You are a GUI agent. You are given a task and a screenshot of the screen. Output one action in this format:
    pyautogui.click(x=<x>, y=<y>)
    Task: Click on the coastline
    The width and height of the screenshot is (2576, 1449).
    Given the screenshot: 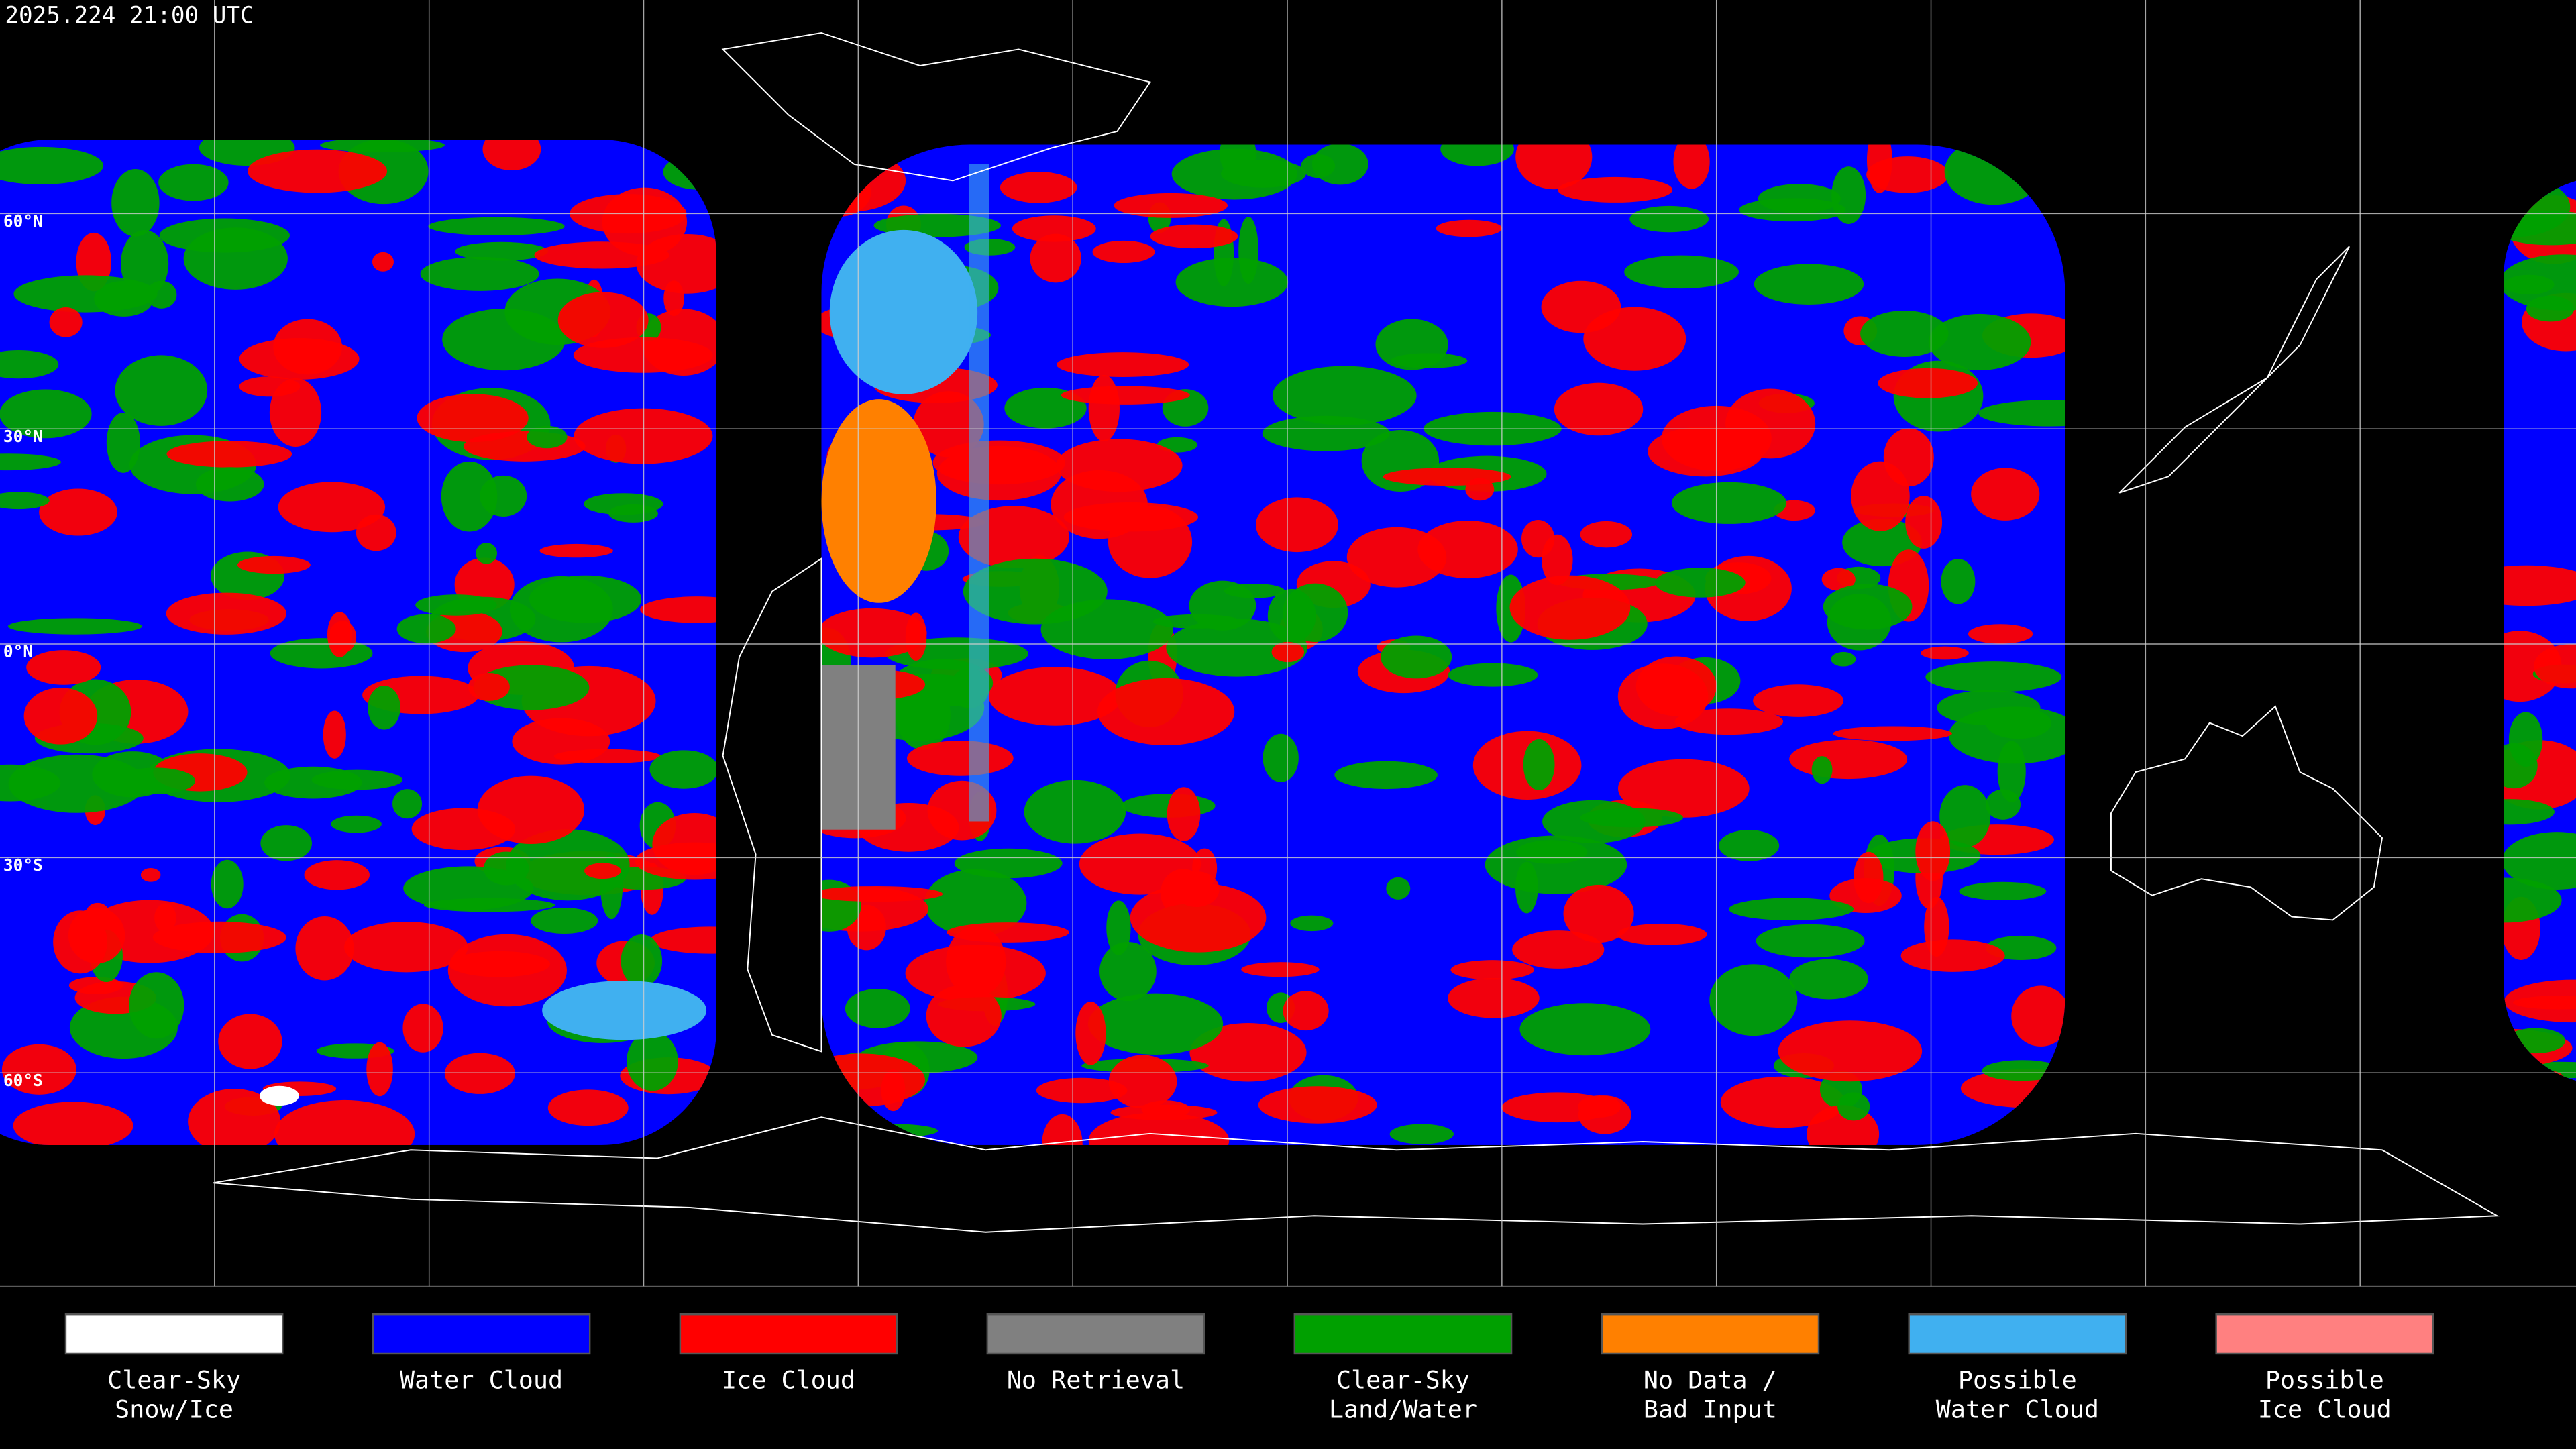 What is the action you would take?
    pyautogui.click(x=2246, y=813)
    